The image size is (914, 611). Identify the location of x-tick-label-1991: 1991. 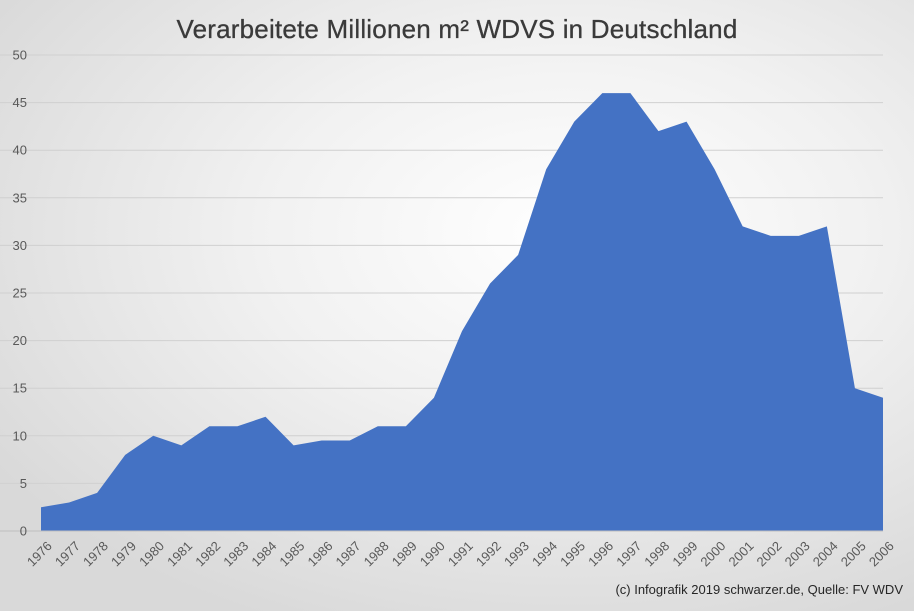
(460, 553).